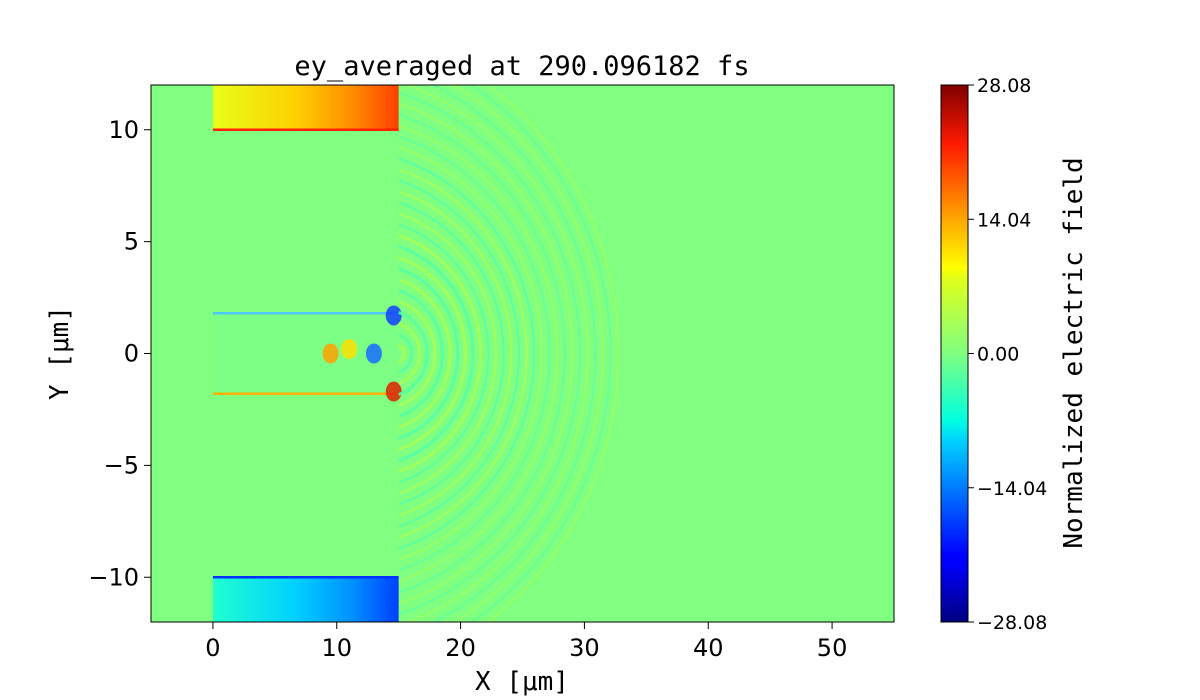  Describe the element at coordinates (832, 648) in the screenshot. I see `x-tick-label: 50` at that location.